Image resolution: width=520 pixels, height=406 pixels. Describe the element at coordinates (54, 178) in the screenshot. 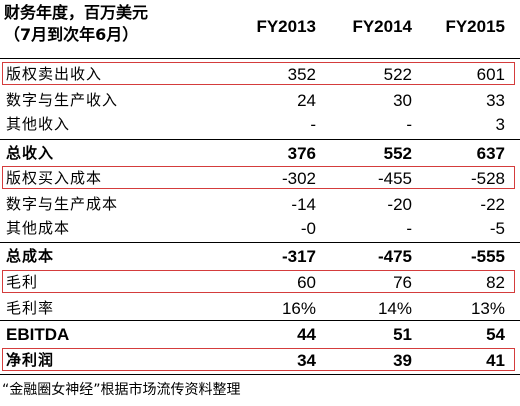

I see `row-label: 版权买入成本` at that location.